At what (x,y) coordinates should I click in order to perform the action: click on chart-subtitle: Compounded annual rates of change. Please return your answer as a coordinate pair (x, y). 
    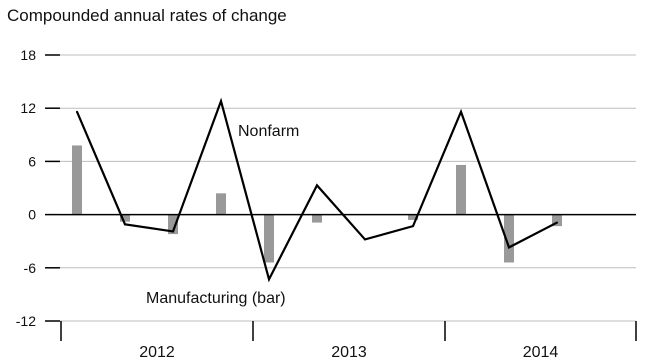
    Looking at the image, I should click on (147, 15).